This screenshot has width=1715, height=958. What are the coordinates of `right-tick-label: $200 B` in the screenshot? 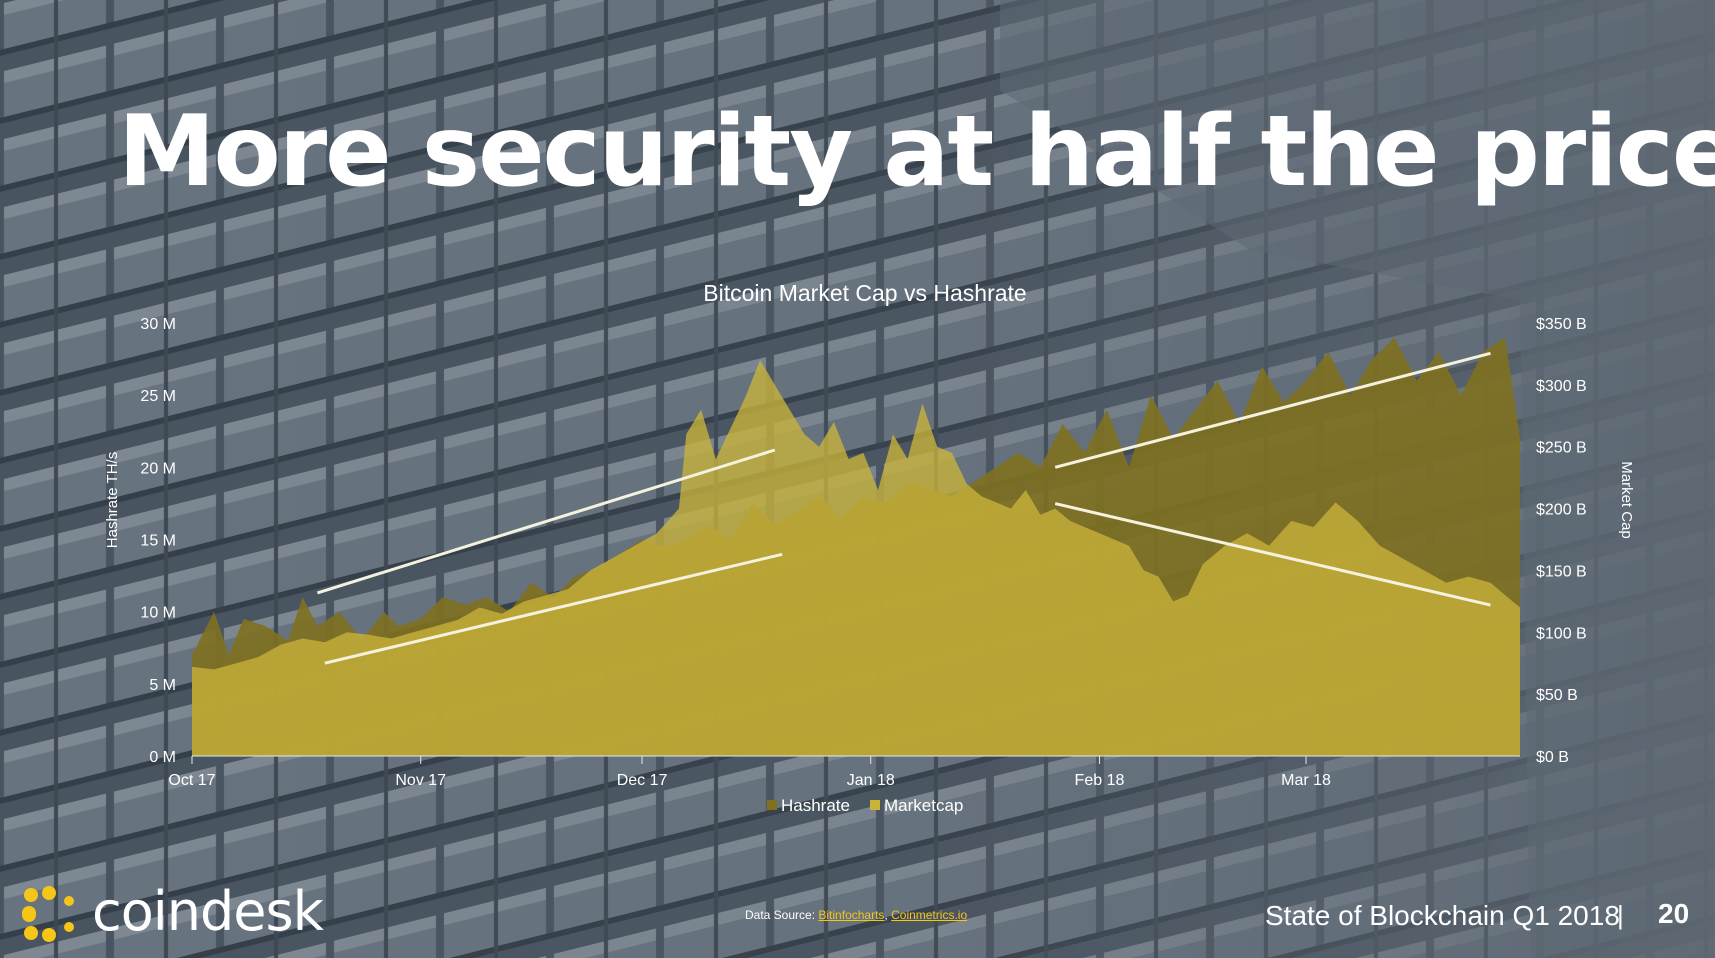 It's located at (1561, 510).